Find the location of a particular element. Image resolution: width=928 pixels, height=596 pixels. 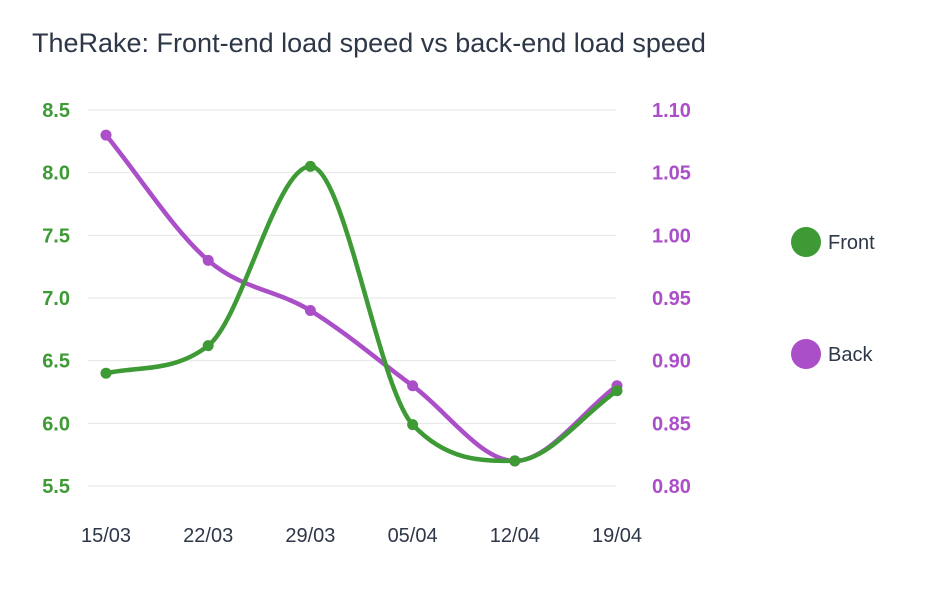

x-tick-label: 29/03 is located at coordinates (310, 536).